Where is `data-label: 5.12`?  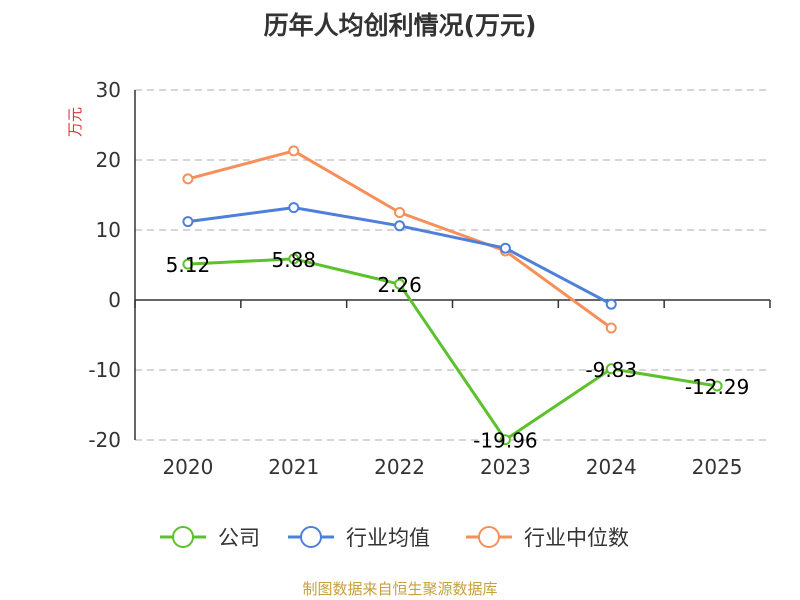 data-label: 5.12 is located at coordinates (188, 265).